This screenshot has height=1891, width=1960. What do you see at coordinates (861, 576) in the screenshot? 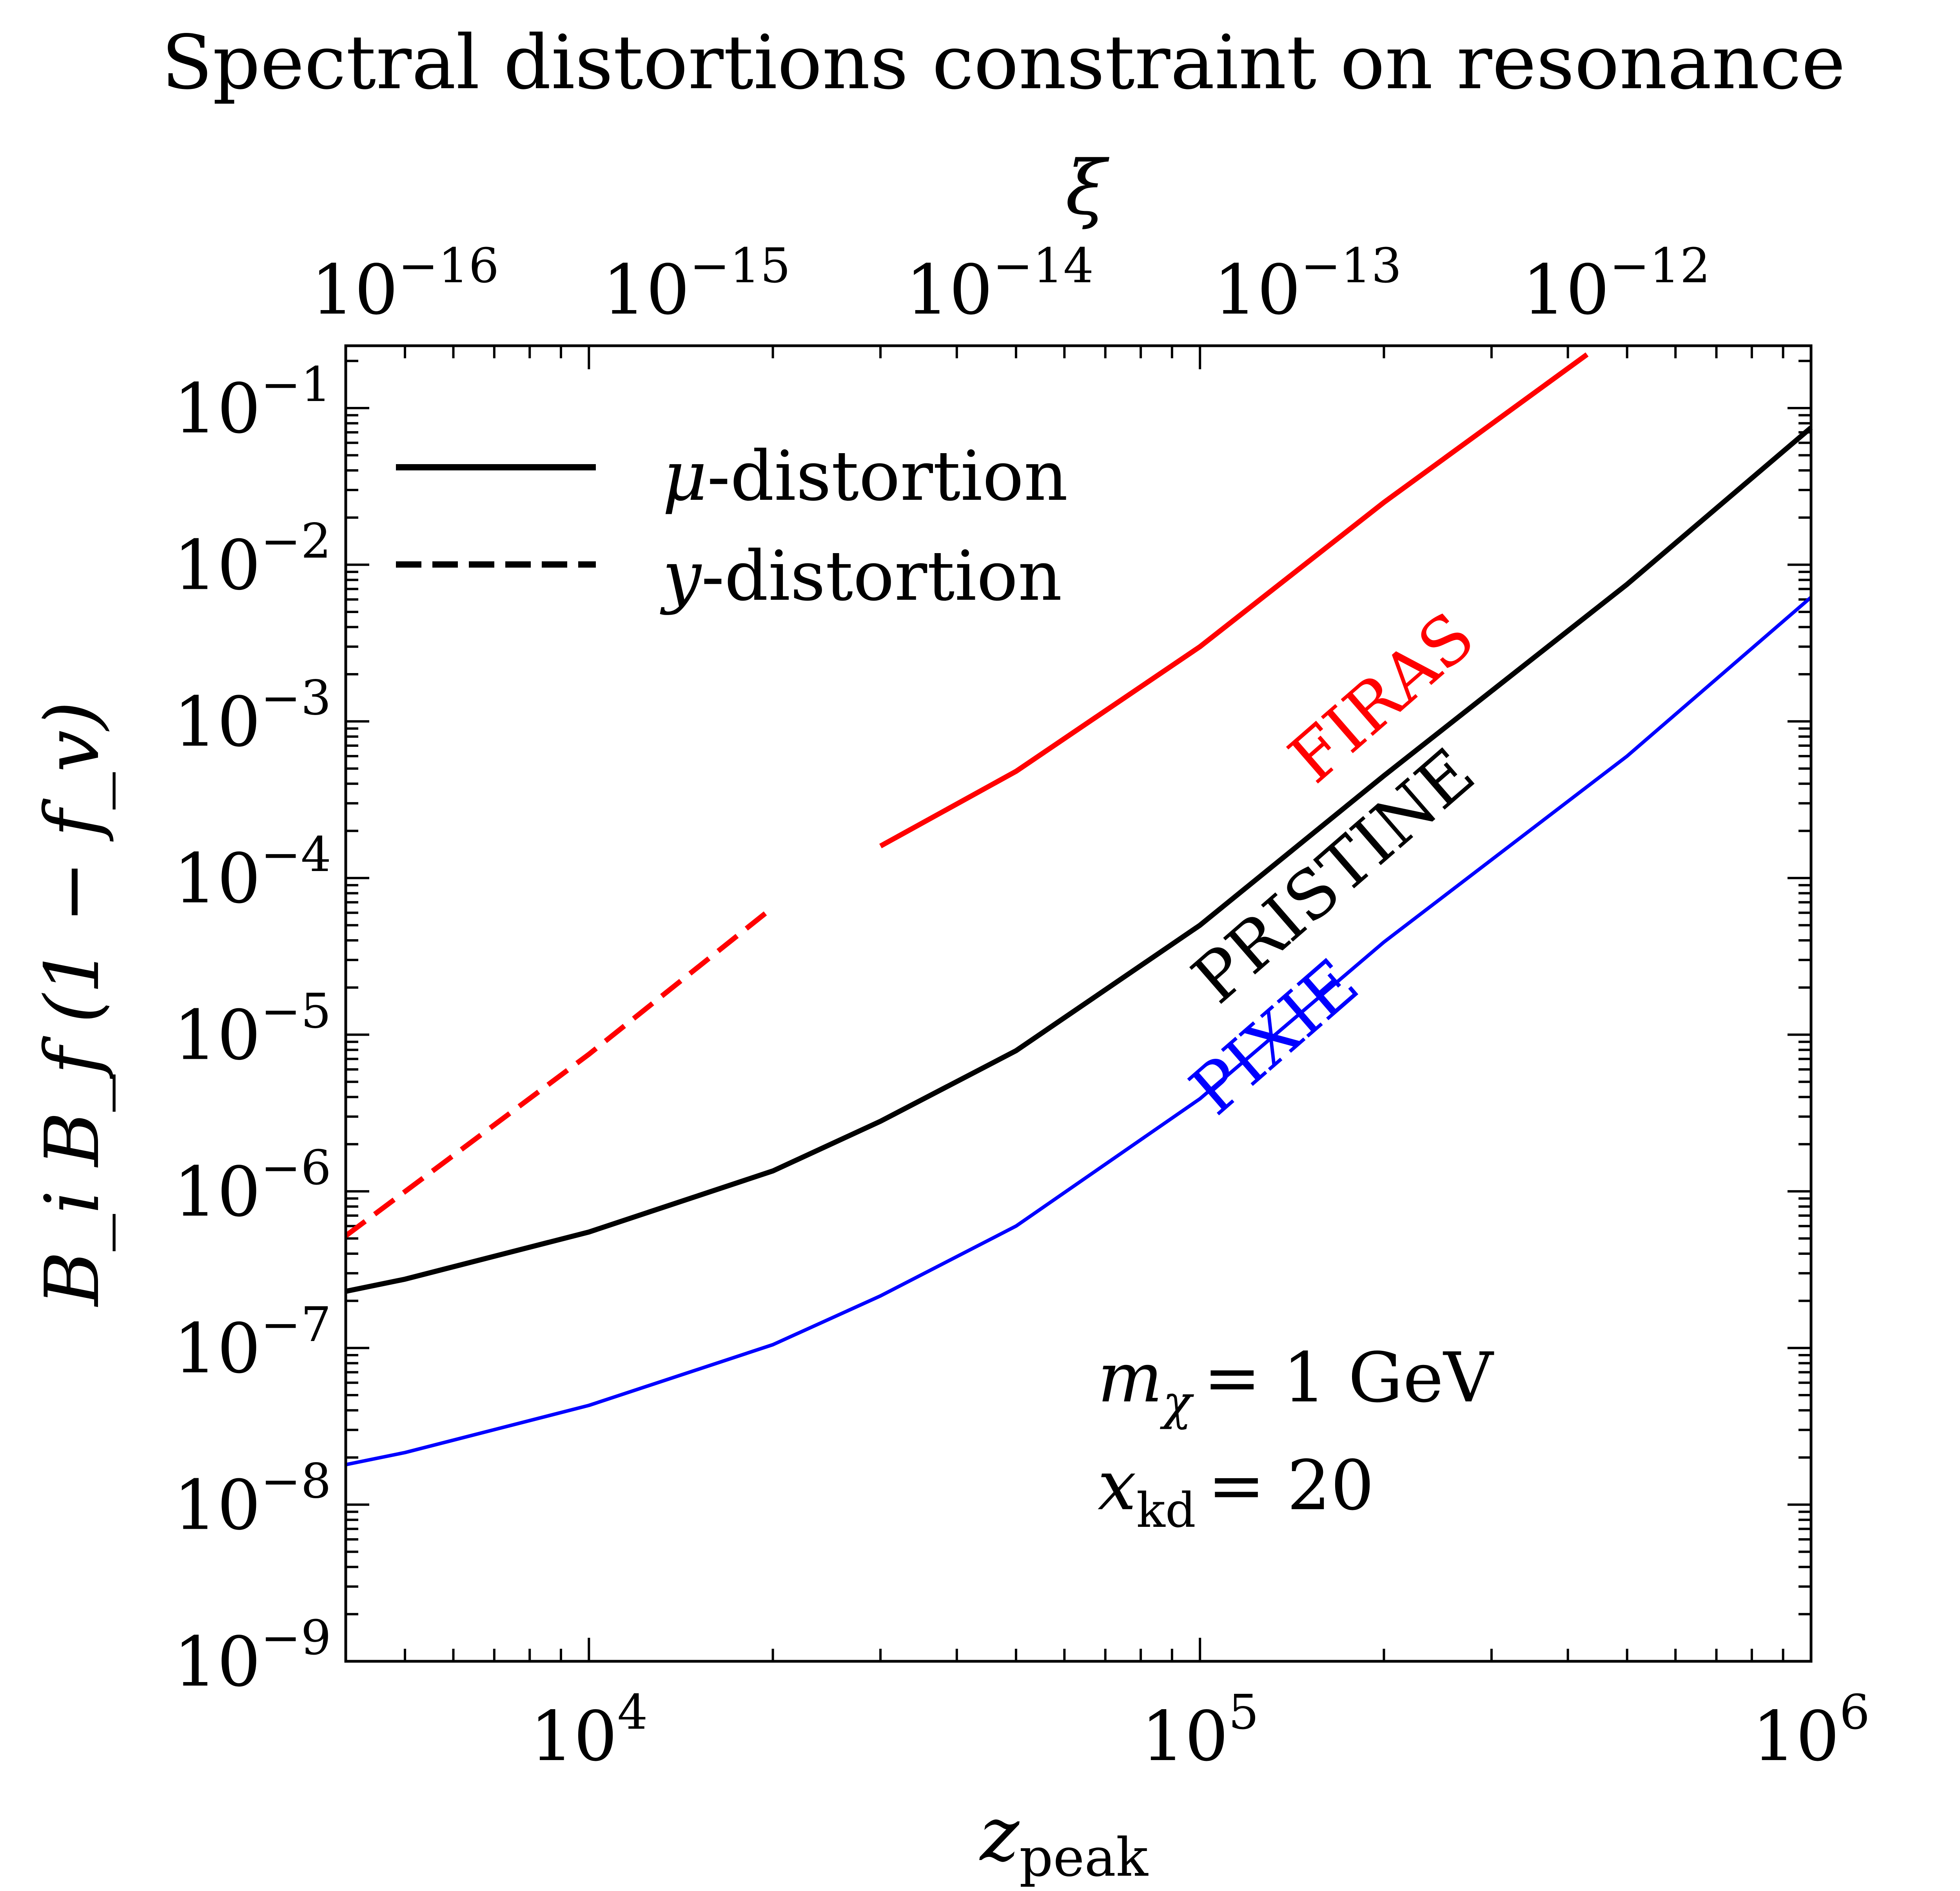
I see `legend-item-y: y-distortion` at bounding box center [861, 576].